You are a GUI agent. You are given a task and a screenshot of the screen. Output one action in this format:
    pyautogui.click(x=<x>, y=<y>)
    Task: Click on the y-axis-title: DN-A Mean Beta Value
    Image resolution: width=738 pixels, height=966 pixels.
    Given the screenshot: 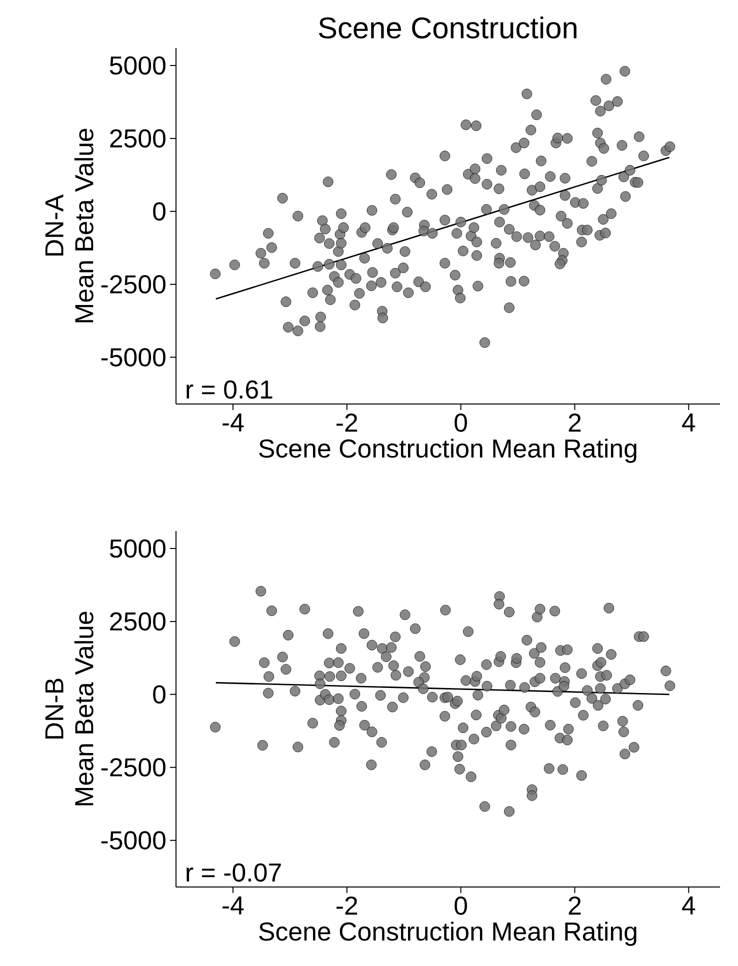 What is the action you would take?
    pyautogui.click(x=69, y=225)
    